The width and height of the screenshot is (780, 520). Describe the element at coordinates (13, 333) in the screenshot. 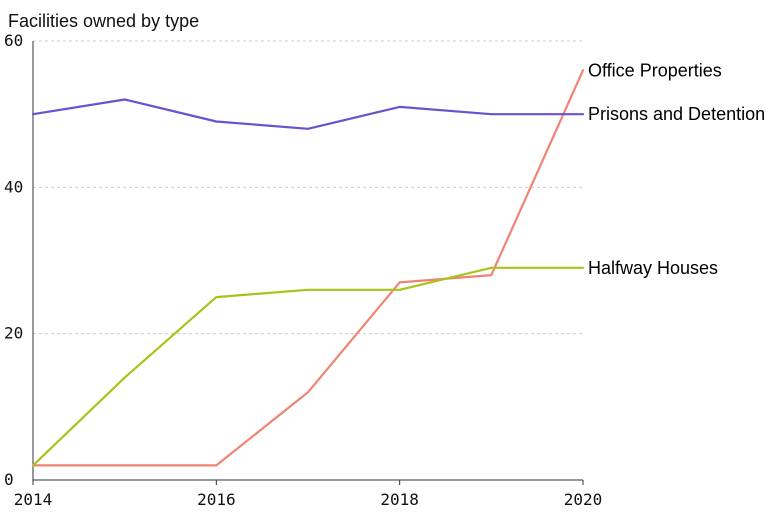

I see `y-tick-label-20: 20` at that location.